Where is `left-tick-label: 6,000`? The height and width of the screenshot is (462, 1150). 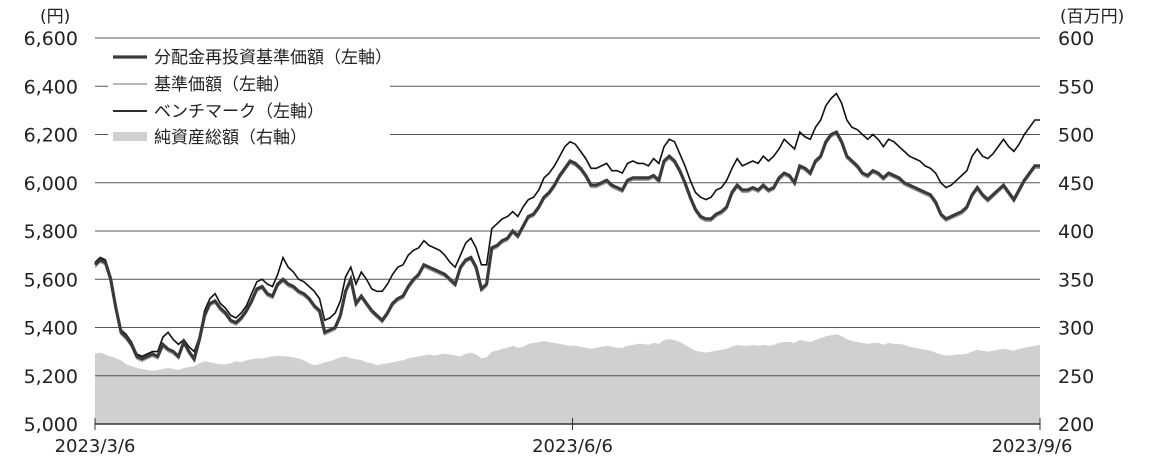
left-tick-label: 6,000 is located at coordinates (51, 184).